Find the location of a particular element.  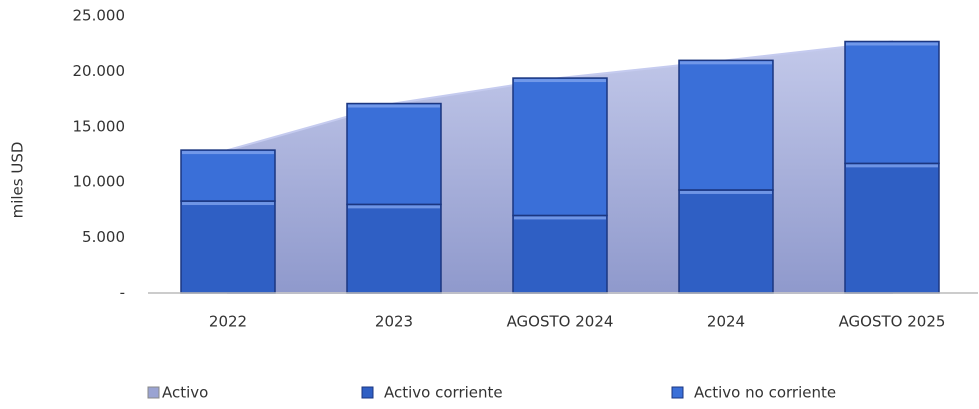

x-tick-label: 2023 is located at coordinates (394, 322).